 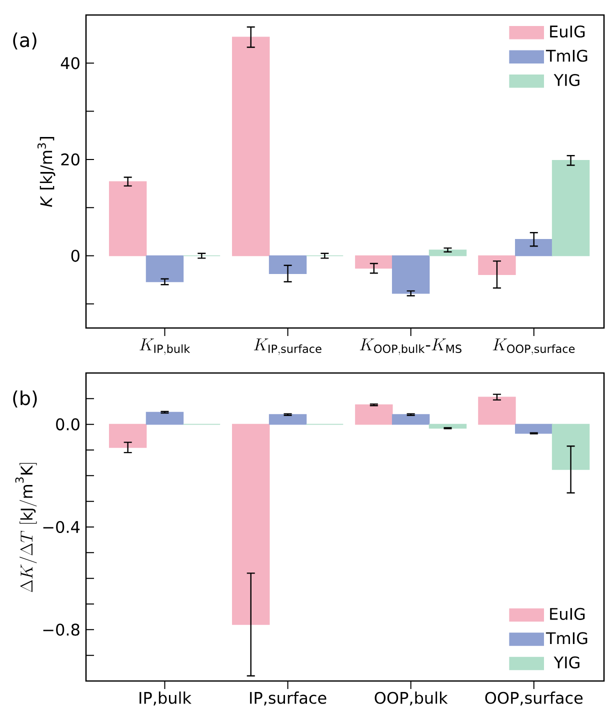 I want to click on x-tick-label: $K_{\mathrm{OOP,surface}}$, so click(x=533, y=346).